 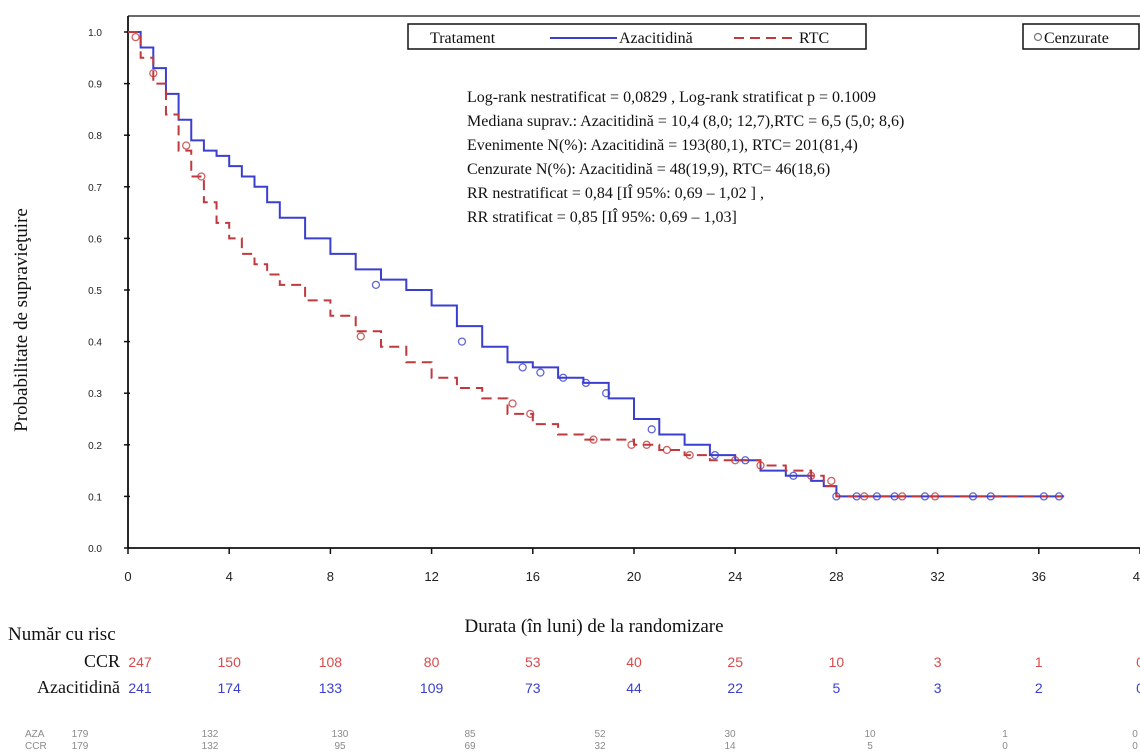 I want to click on legend-label-azacitidina: Azacitidină, so click(x=656, y=38).